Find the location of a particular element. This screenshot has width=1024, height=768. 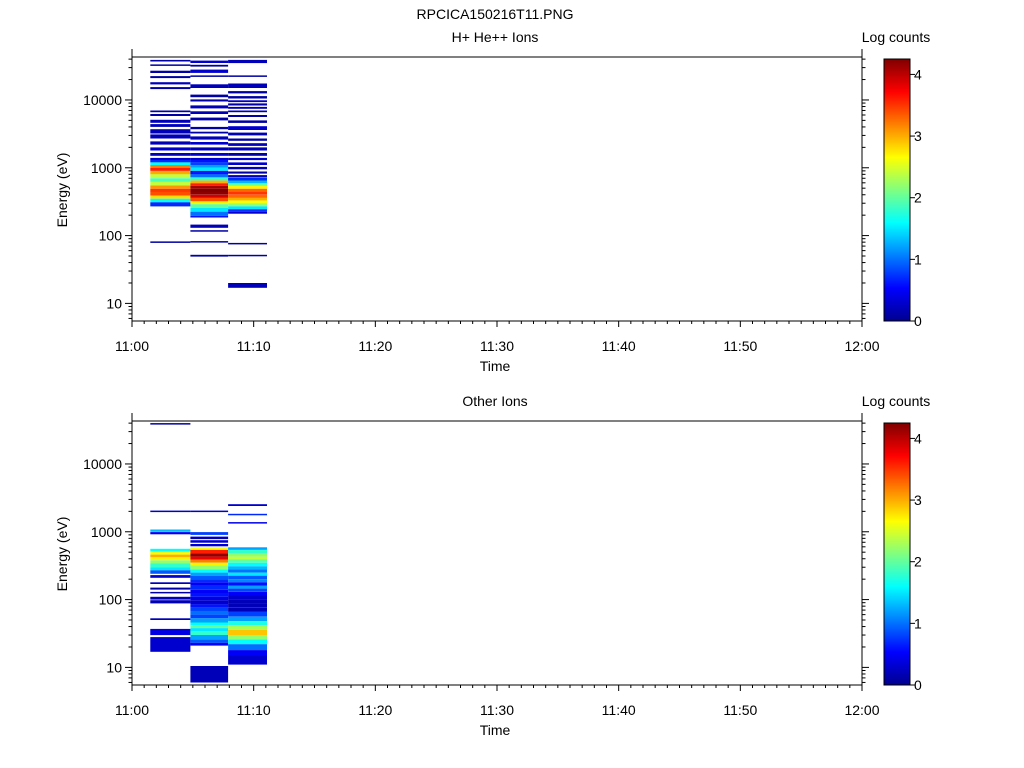

x-tick-label: 12:00 is located at coordinates (861, 710).